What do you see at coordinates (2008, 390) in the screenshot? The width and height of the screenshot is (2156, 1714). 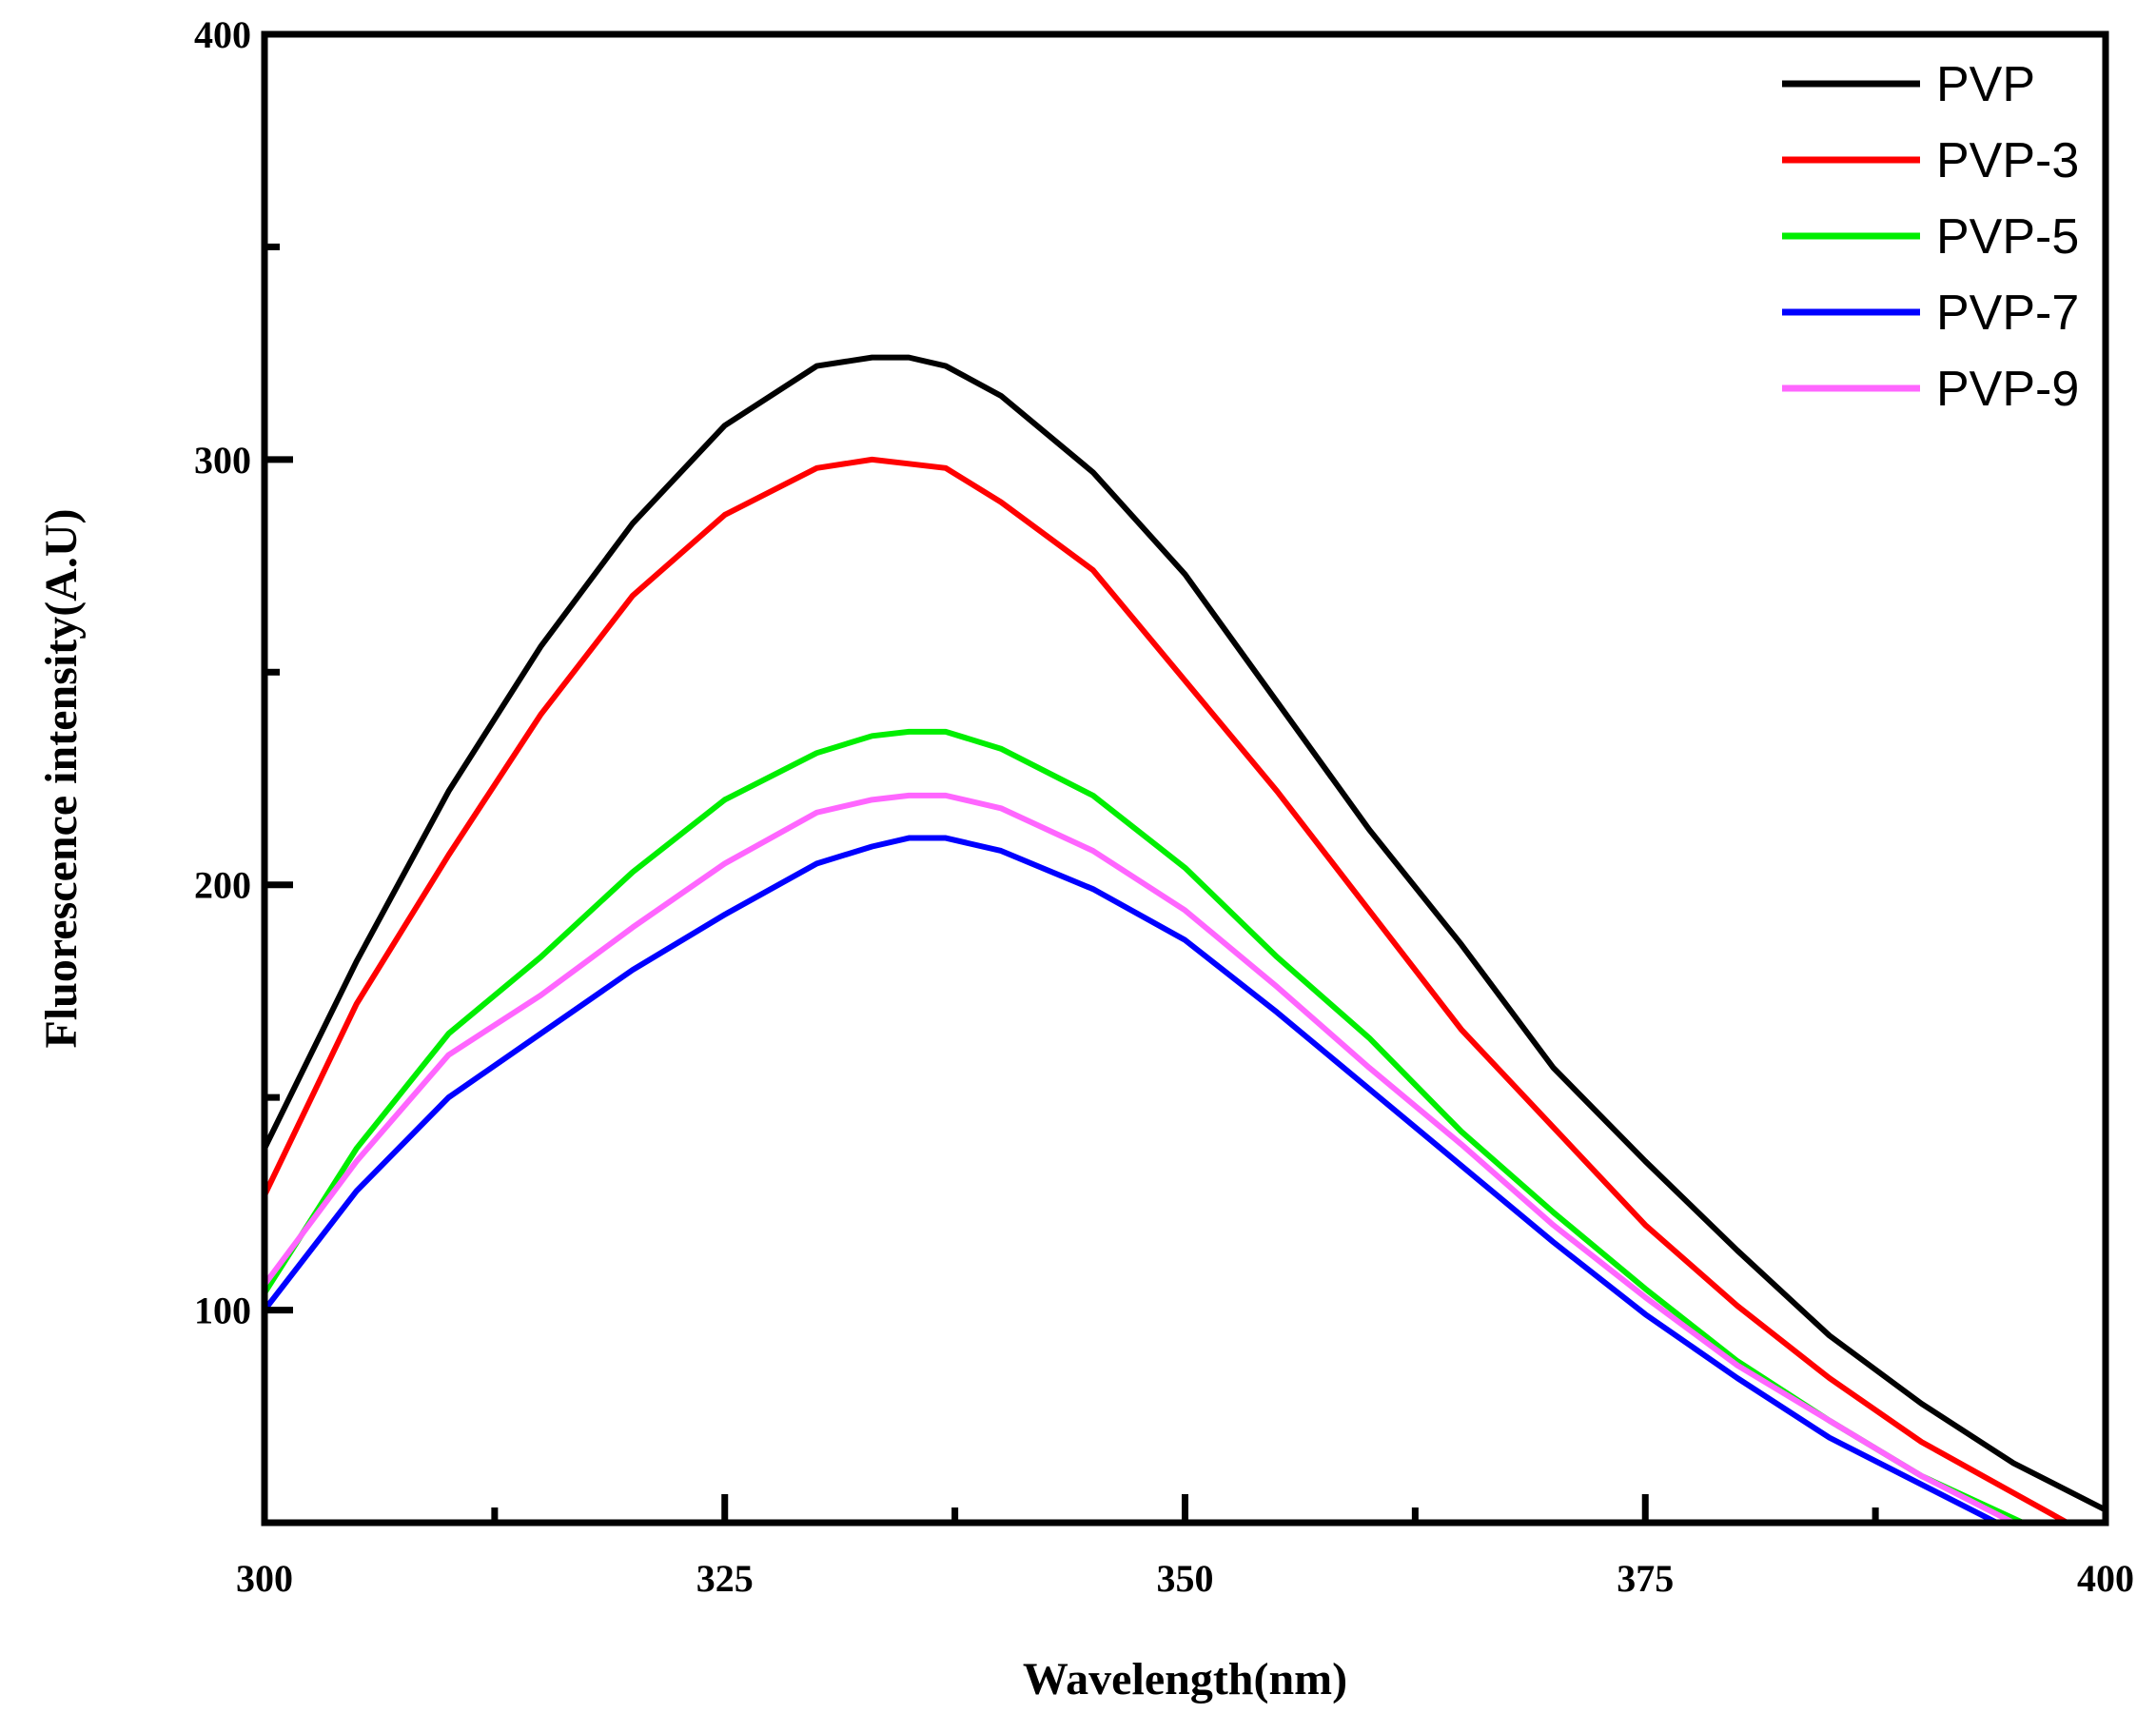 I see `legend-label-pvp-9: PVP-9` at bounding box center [2008, 390].